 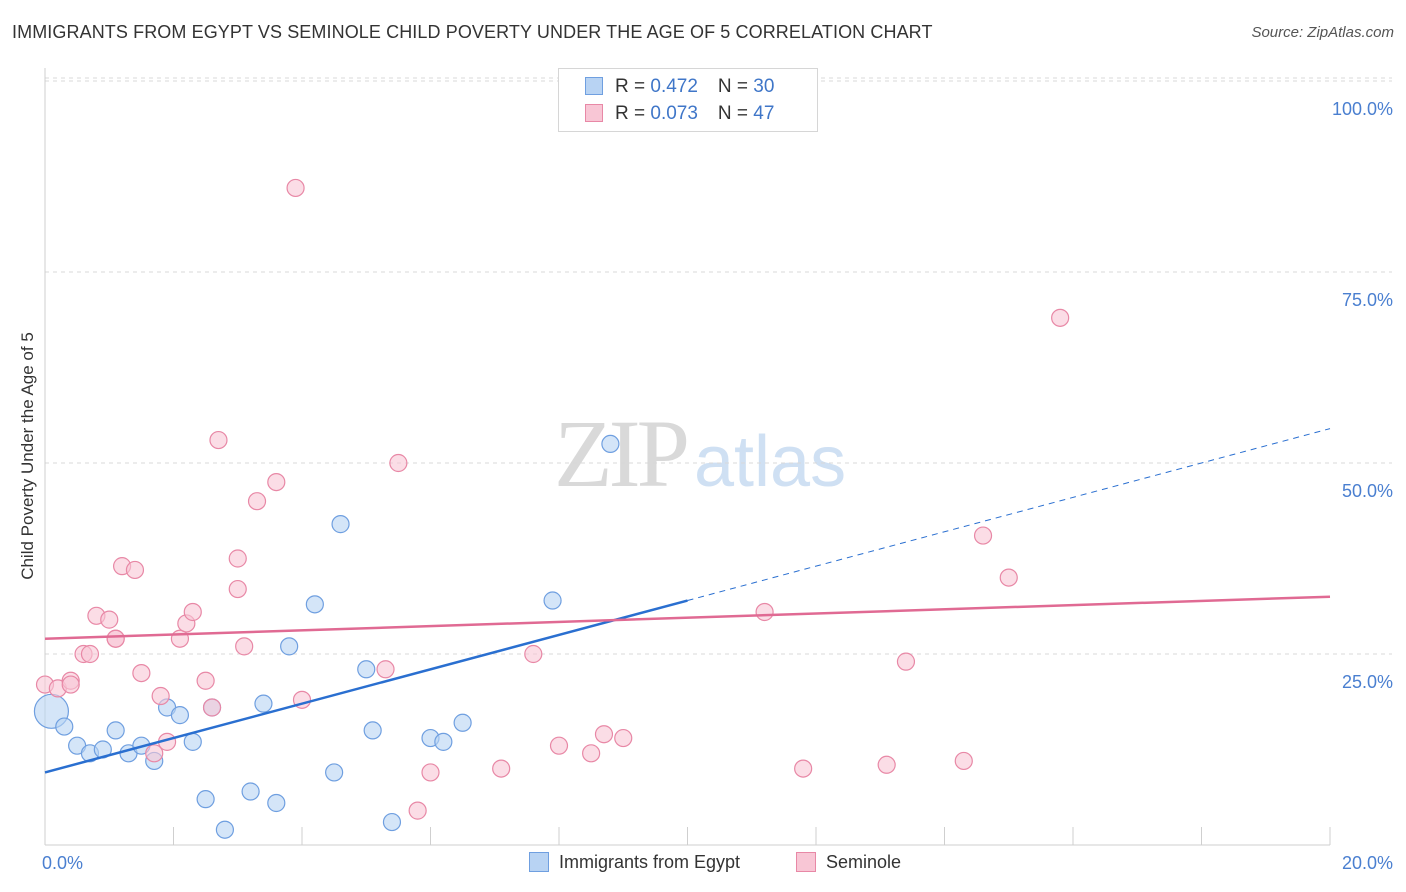 What do you see at coordinates (806, 862) in the screenshot?
I see `series-swatch-seminole` at bounding box center [806, 862].